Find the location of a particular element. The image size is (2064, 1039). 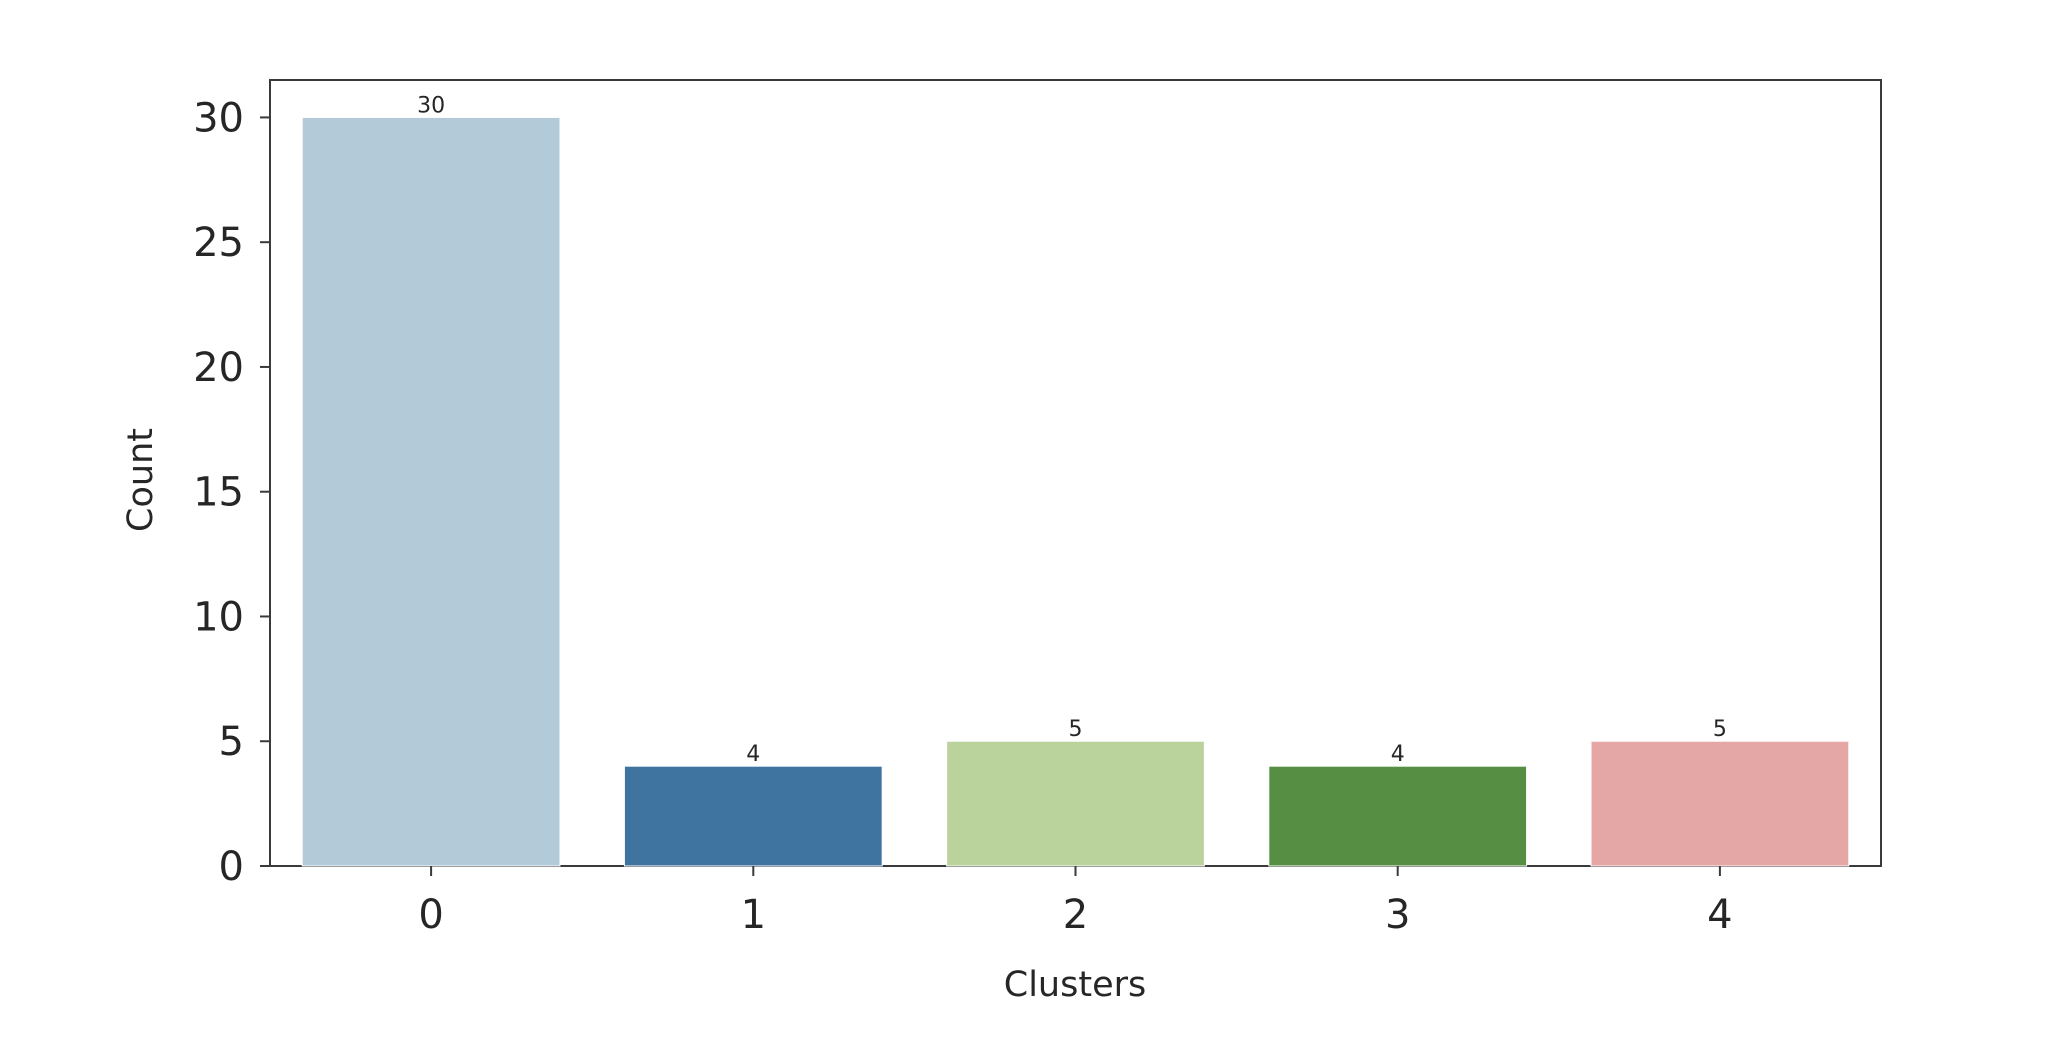

y-axis-title: Count is located at coordinates (141, 480).